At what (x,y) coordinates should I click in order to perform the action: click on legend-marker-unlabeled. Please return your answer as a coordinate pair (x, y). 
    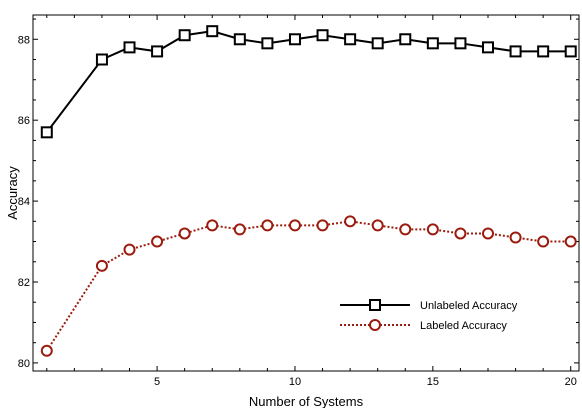
    Looking at the image, I should click on (375, 305).